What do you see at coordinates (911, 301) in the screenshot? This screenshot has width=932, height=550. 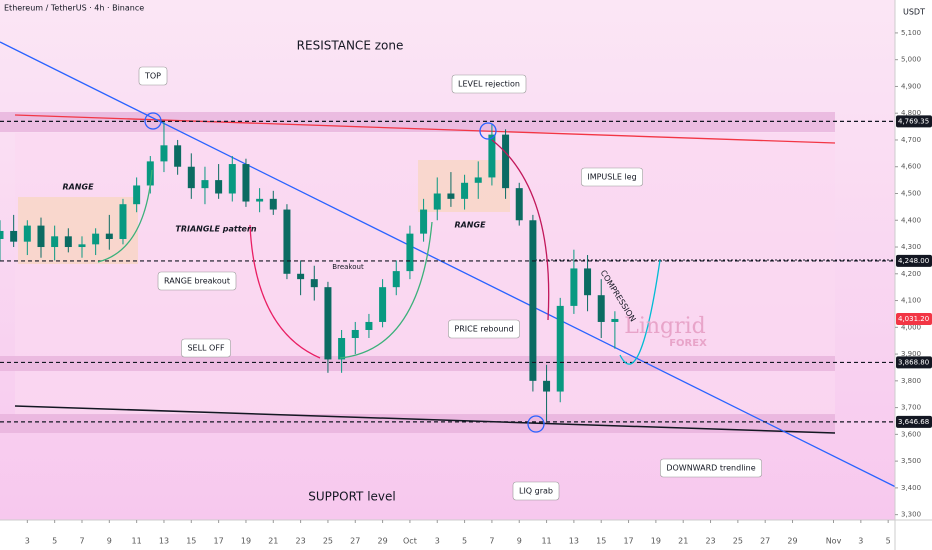 I see `y-tick-label: 4,100` at bounding box center [911, 301].